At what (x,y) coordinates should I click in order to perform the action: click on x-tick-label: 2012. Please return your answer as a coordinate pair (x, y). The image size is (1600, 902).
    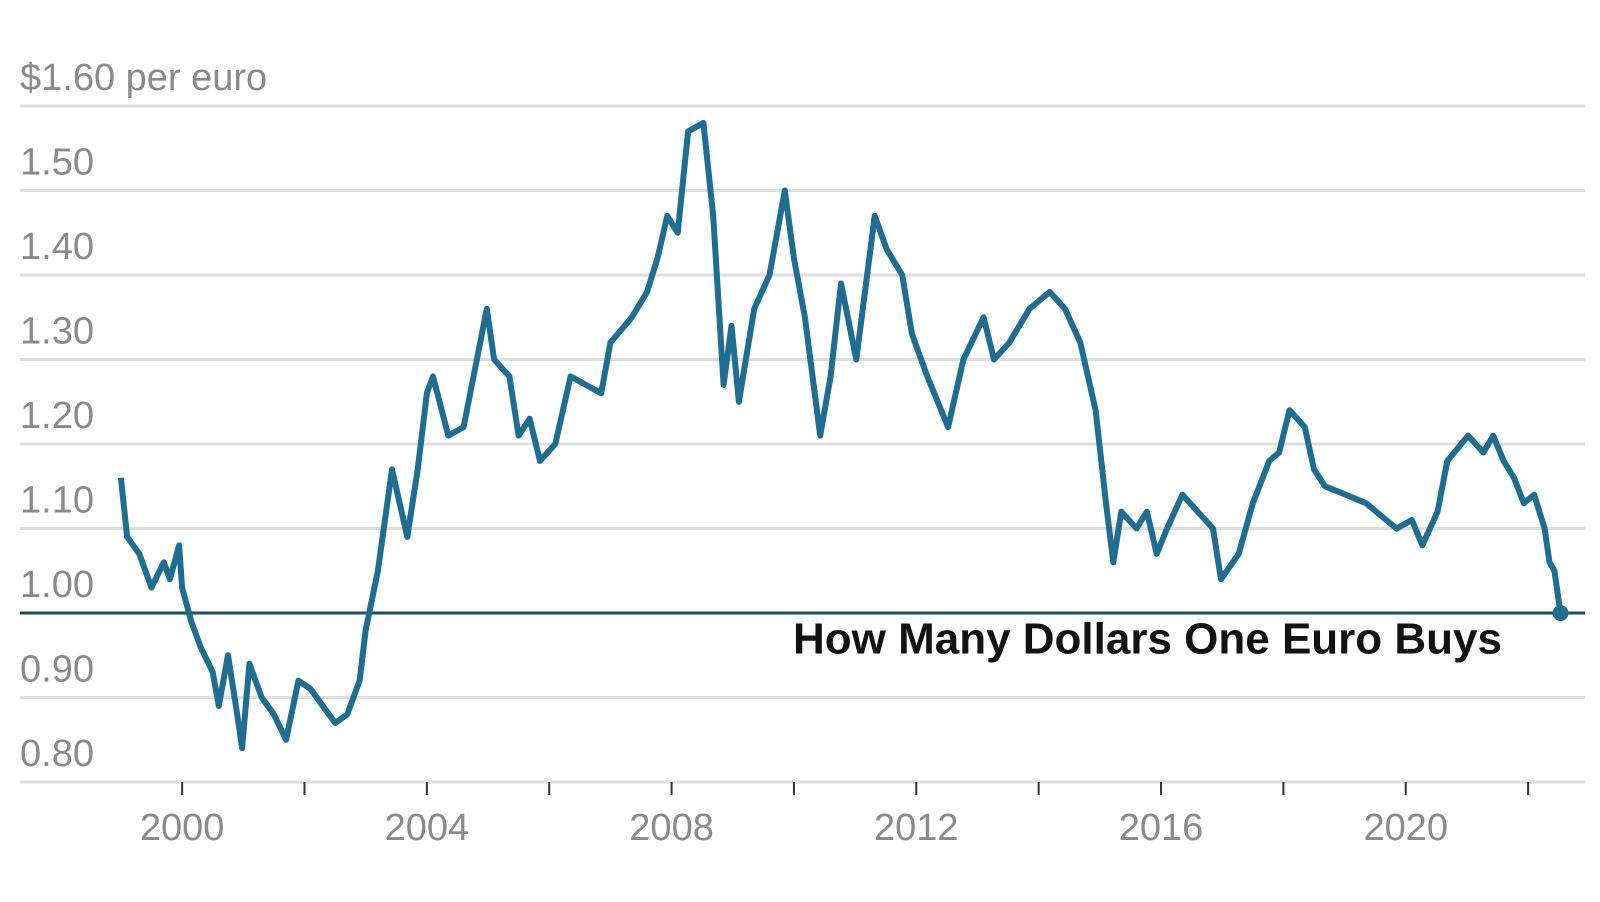
    Looking at the image, I should click on (916, 828).